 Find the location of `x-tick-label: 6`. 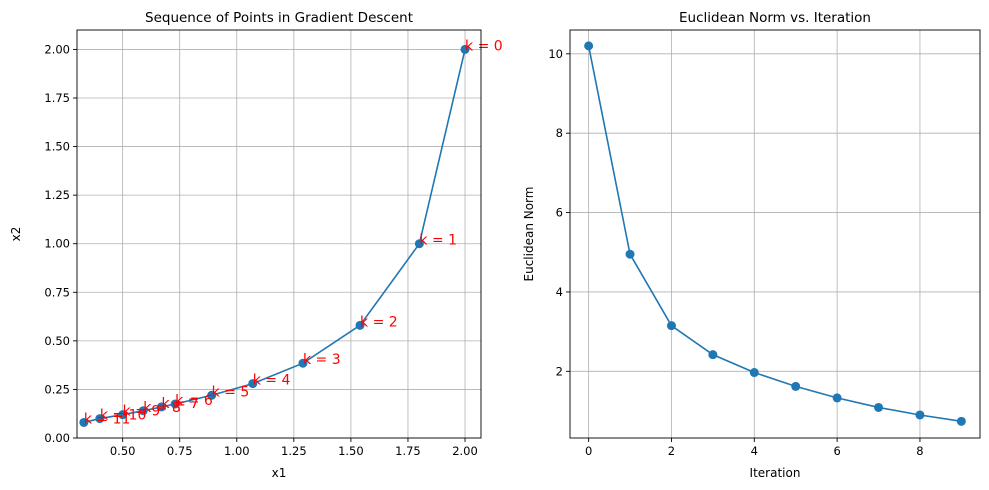

x-tick-label: 6 is located at coordinates (836, 451).